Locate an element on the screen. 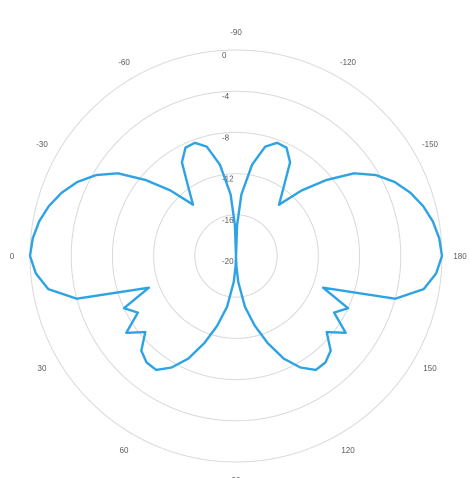  angle-tick-label: 120 is located at coordinates (348, 450).